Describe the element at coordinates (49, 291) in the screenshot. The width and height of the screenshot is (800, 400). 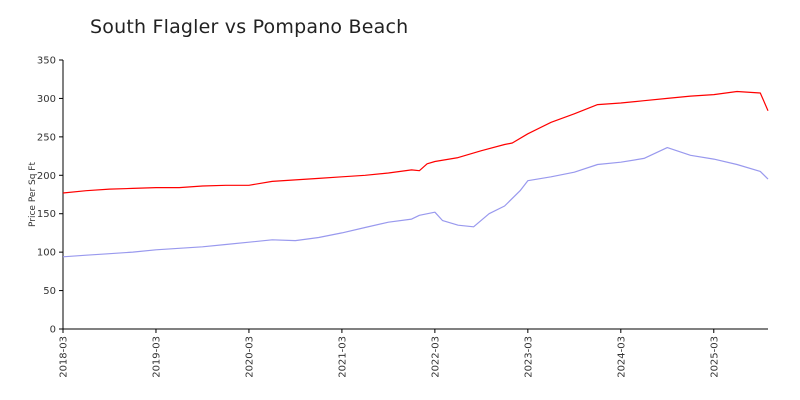
I see `y-tick-label: 50` at that location.